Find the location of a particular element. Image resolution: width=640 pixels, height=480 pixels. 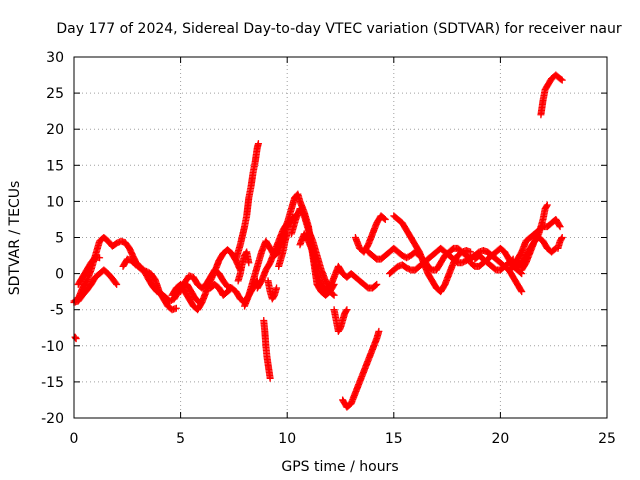

y-tick-label: 0 is located at coordinates (59, 275).